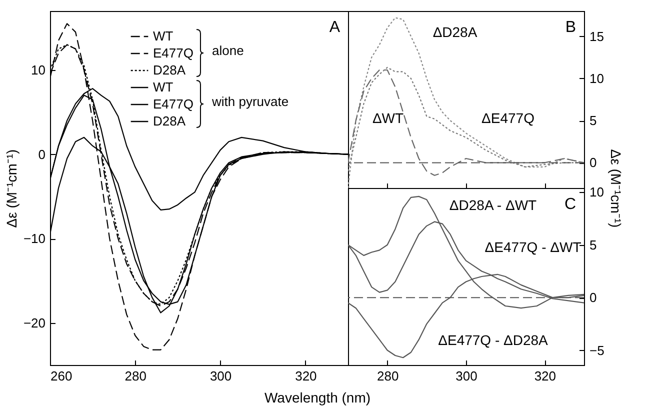 The width and height of the screenshot is (647, 413). What do you see at coordinates (250, 101) in the screenshot?
I see `annotation: with pyruvate` at bounding box center [250, 101].